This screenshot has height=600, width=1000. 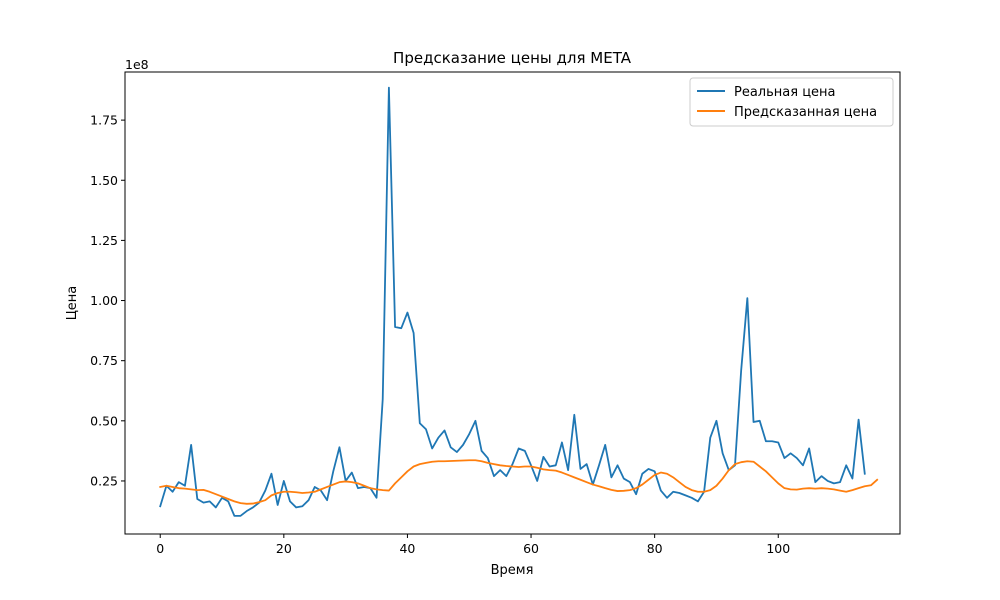 I want to click on y-tick-label: 1.75, so click(x=104, y=120).